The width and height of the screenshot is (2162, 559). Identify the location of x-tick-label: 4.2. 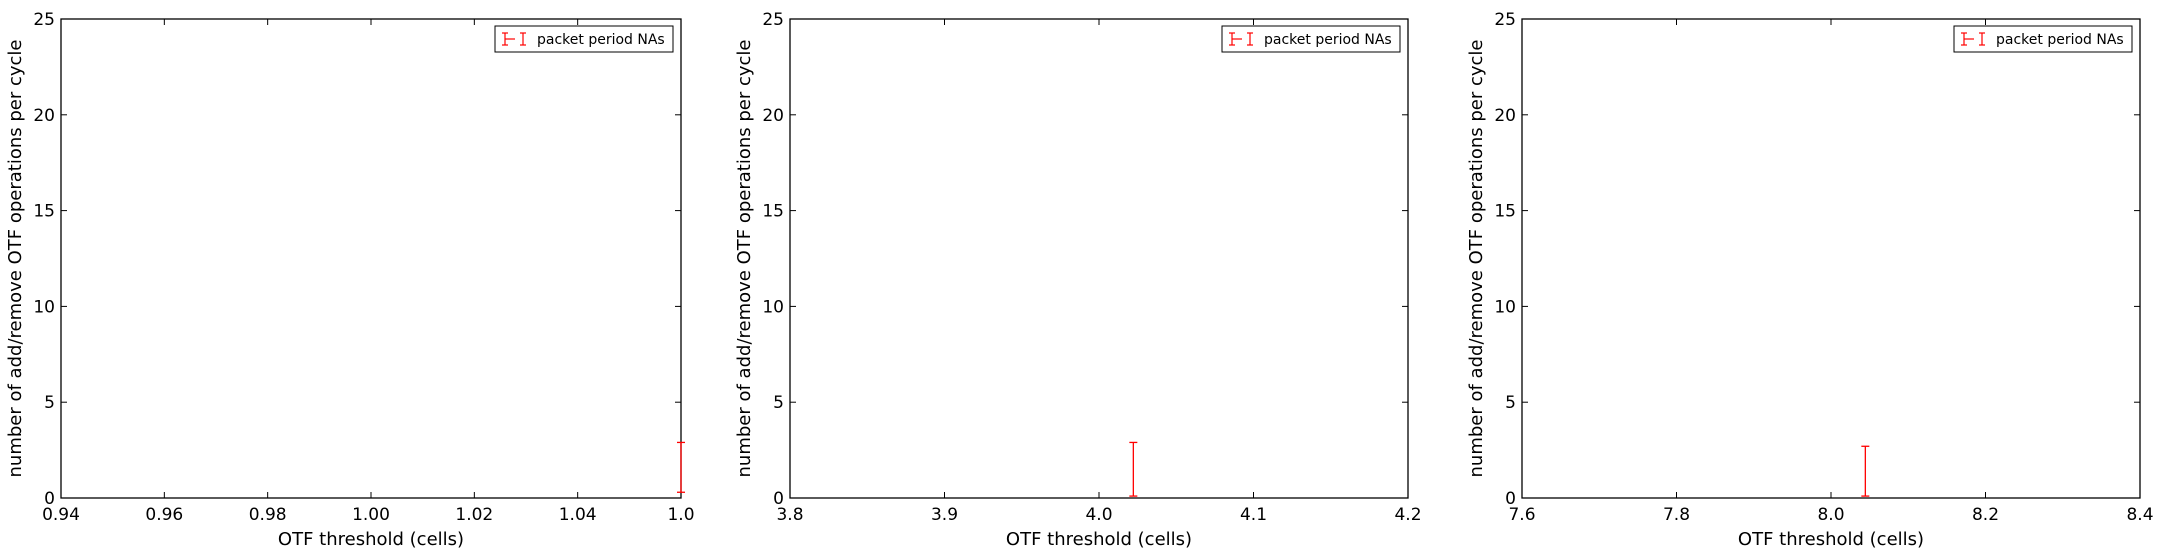
(1407, 515).